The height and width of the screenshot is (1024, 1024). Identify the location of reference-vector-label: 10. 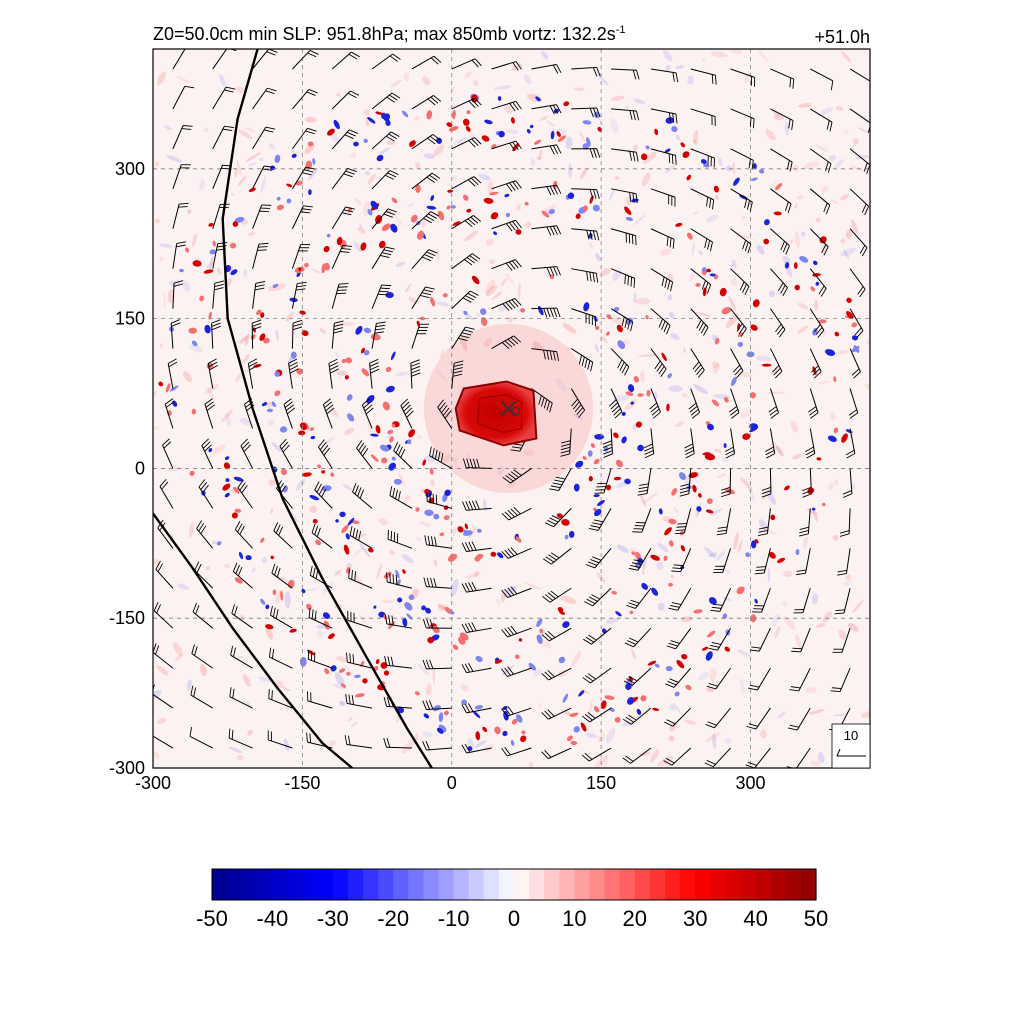
(851, 735).